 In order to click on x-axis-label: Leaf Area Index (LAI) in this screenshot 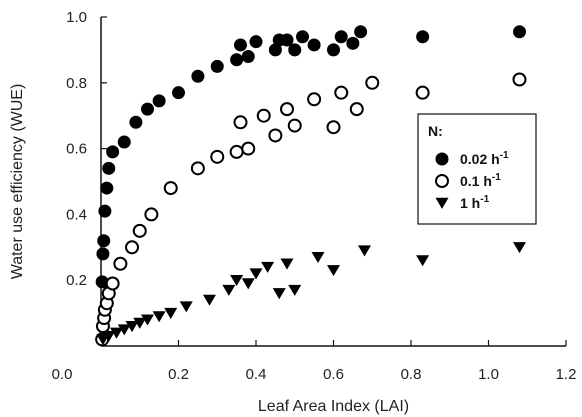, I will do `click(333, 406)`.